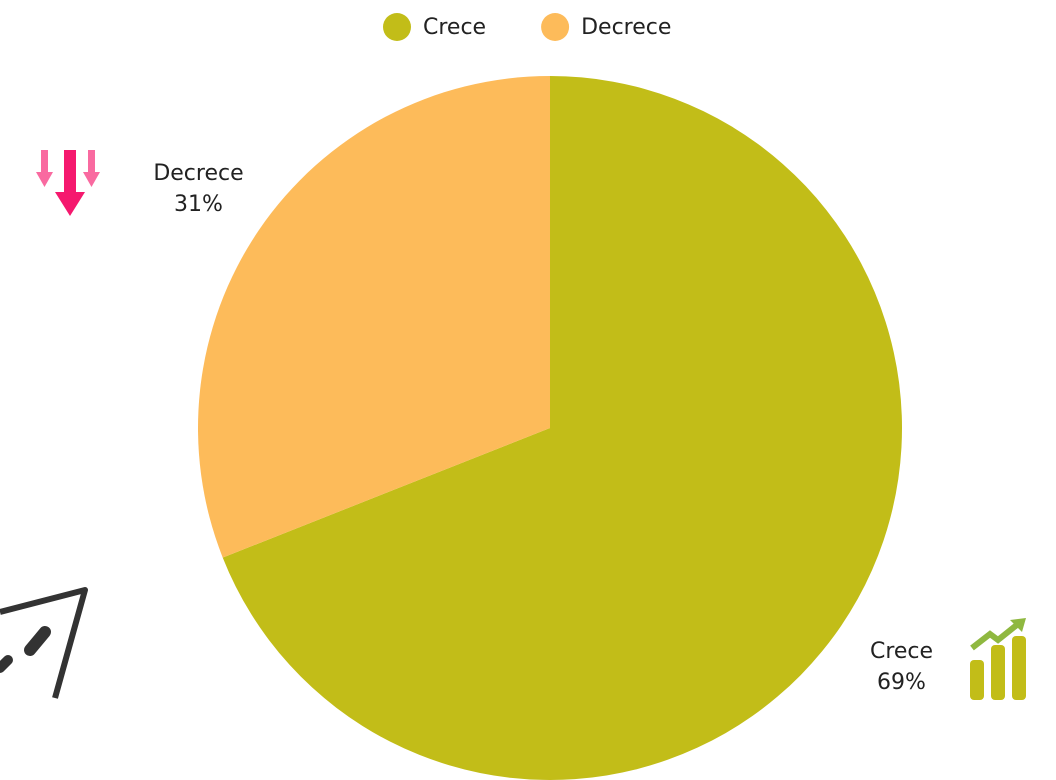 This screenshot has height=780, width=1056. Describe the element at coordinates (901, 682) in the screenshot. I see `slice-label-value: 69%` at that location.